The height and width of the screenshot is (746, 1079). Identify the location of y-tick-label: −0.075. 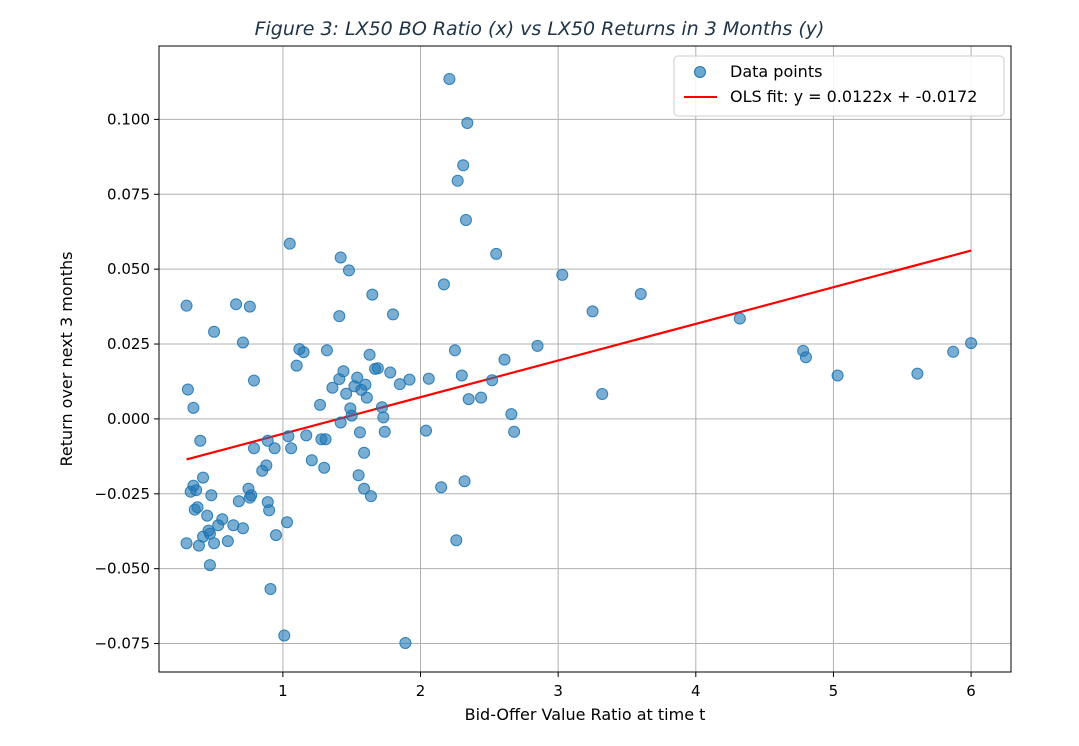
(122, 644).